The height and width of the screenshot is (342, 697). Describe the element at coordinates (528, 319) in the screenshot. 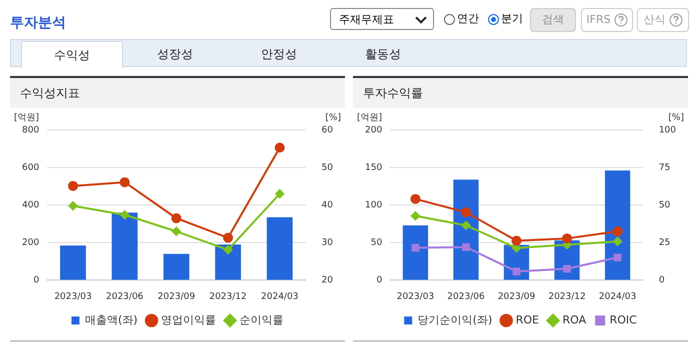

I see `legend-label: ROE` at that location.